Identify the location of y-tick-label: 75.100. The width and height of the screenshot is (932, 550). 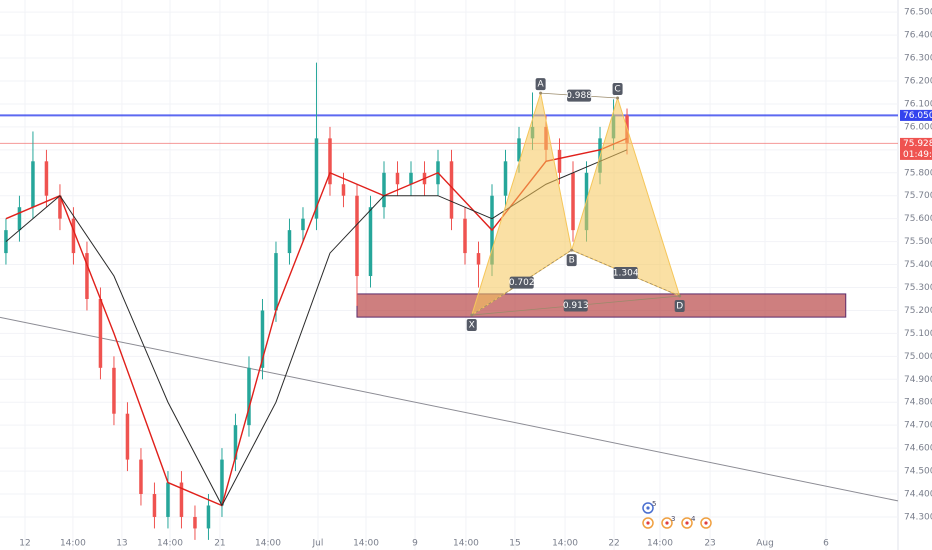
(918, 334).